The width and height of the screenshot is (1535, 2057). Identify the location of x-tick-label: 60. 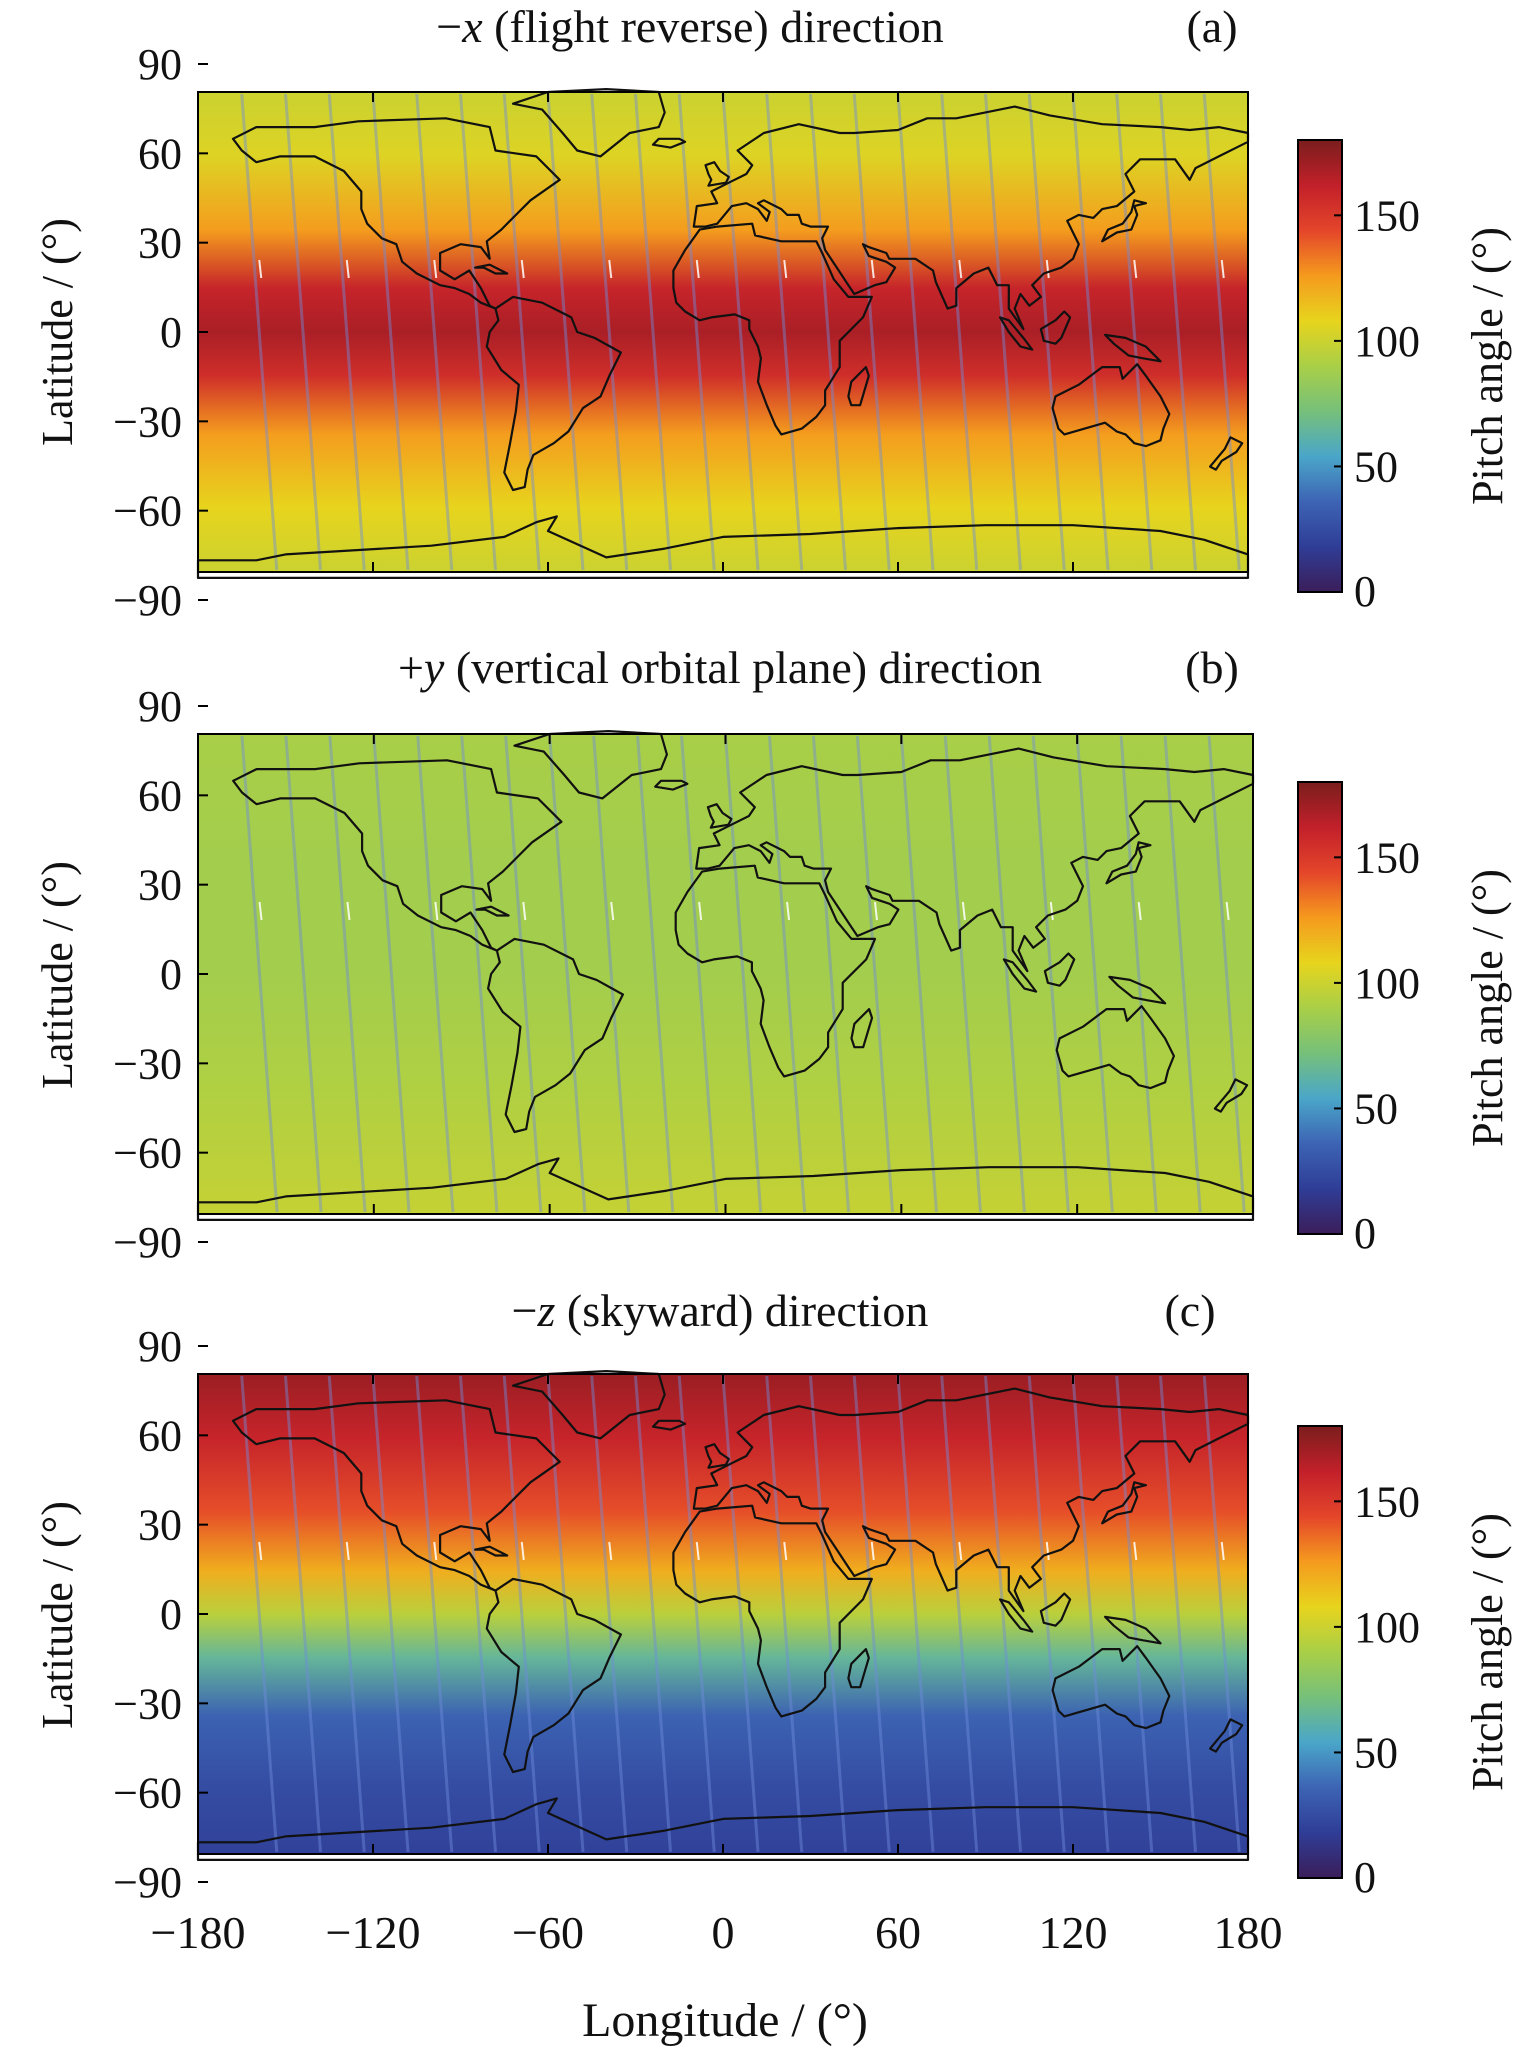
(898, 1932).